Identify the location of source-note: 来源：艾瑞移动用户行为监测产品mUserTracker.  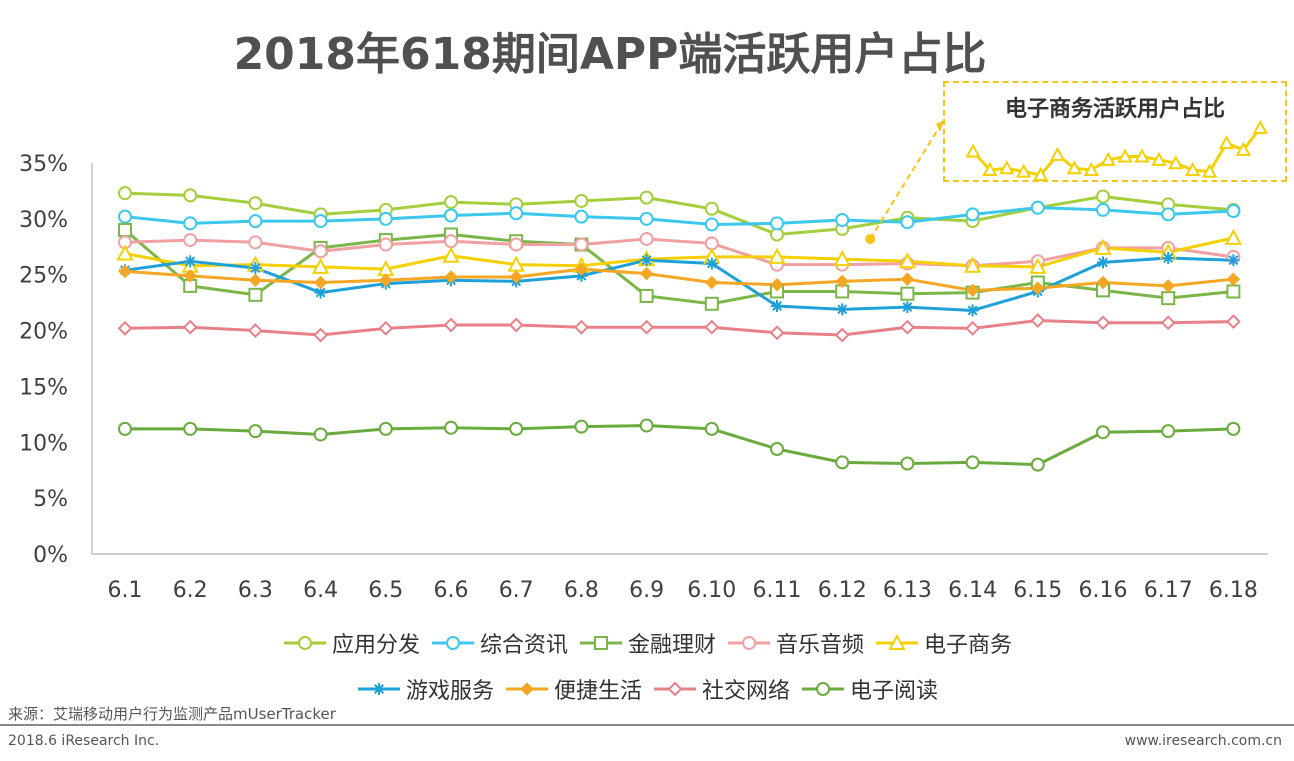
(172, 714).